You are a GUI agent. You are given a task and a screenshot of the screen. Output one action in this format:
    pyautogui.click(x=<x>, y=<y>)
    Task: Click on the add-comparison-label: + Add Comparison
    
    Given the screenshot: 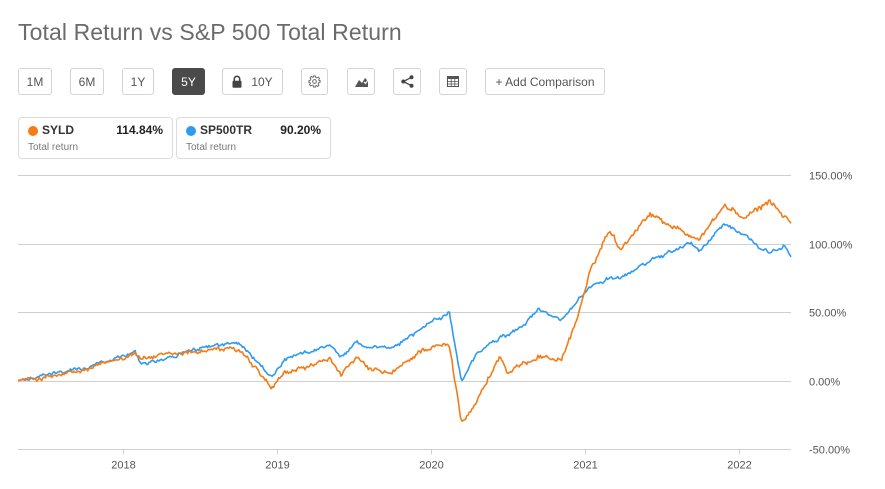 What is the action you would take?
    pyautogui.click(x=545, y=81)
    